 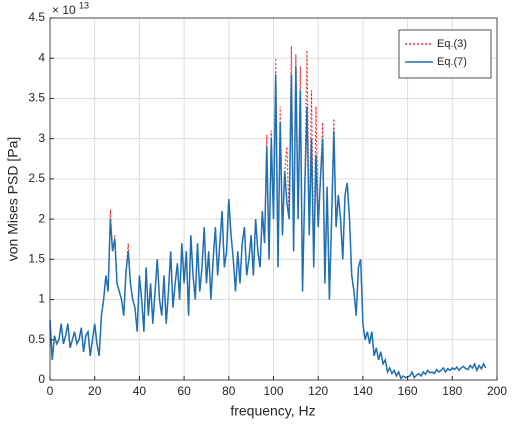 I want to click on y-tick-label: 0, so click(x=41, y=379).